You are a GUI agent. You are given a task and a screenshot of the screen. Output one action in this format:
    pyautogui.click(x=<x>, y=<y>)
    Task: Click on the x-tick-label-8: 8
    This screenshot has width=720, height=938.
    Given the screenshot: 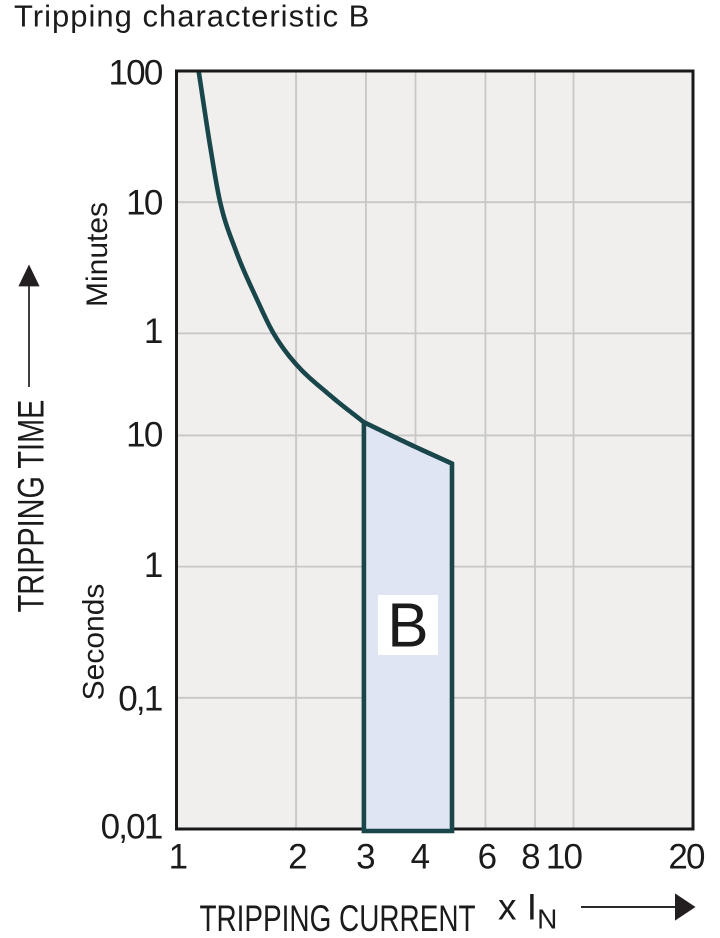 What is the action you would take?
    pyautogui.click(x=530, y=857)
    